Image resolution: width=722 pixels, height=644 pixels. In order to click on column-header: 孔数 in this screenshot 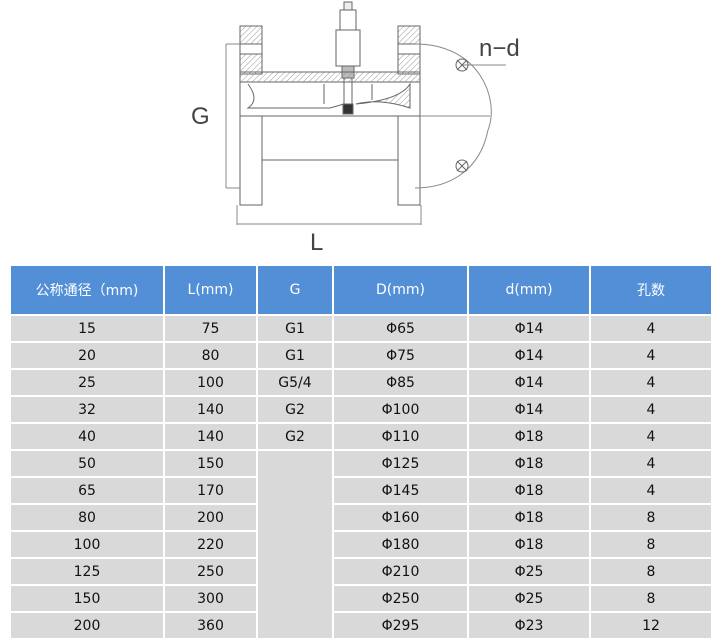, I will do `click(650, 291)`.